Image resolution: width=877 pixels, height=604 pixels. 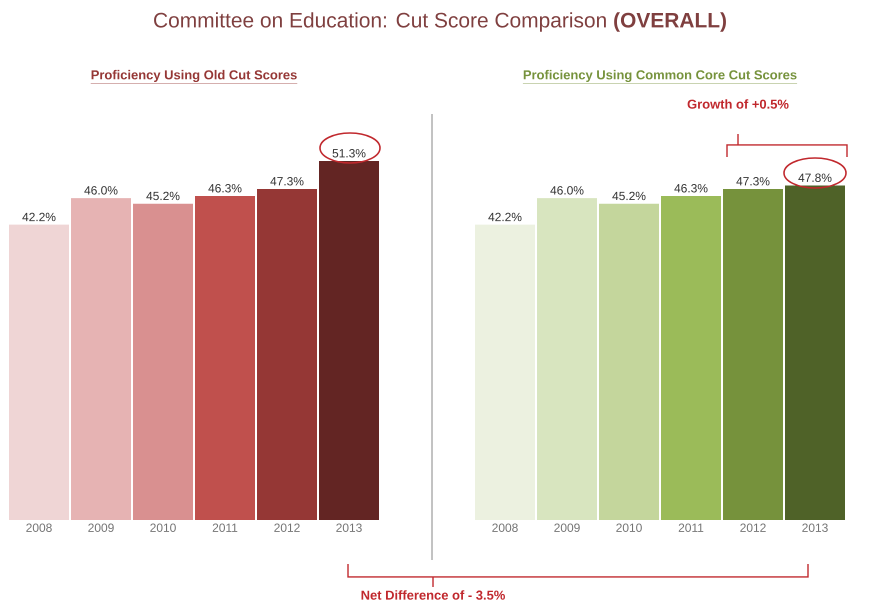 I want to click on data-label: 51.3%, so click(x=349, y=153).